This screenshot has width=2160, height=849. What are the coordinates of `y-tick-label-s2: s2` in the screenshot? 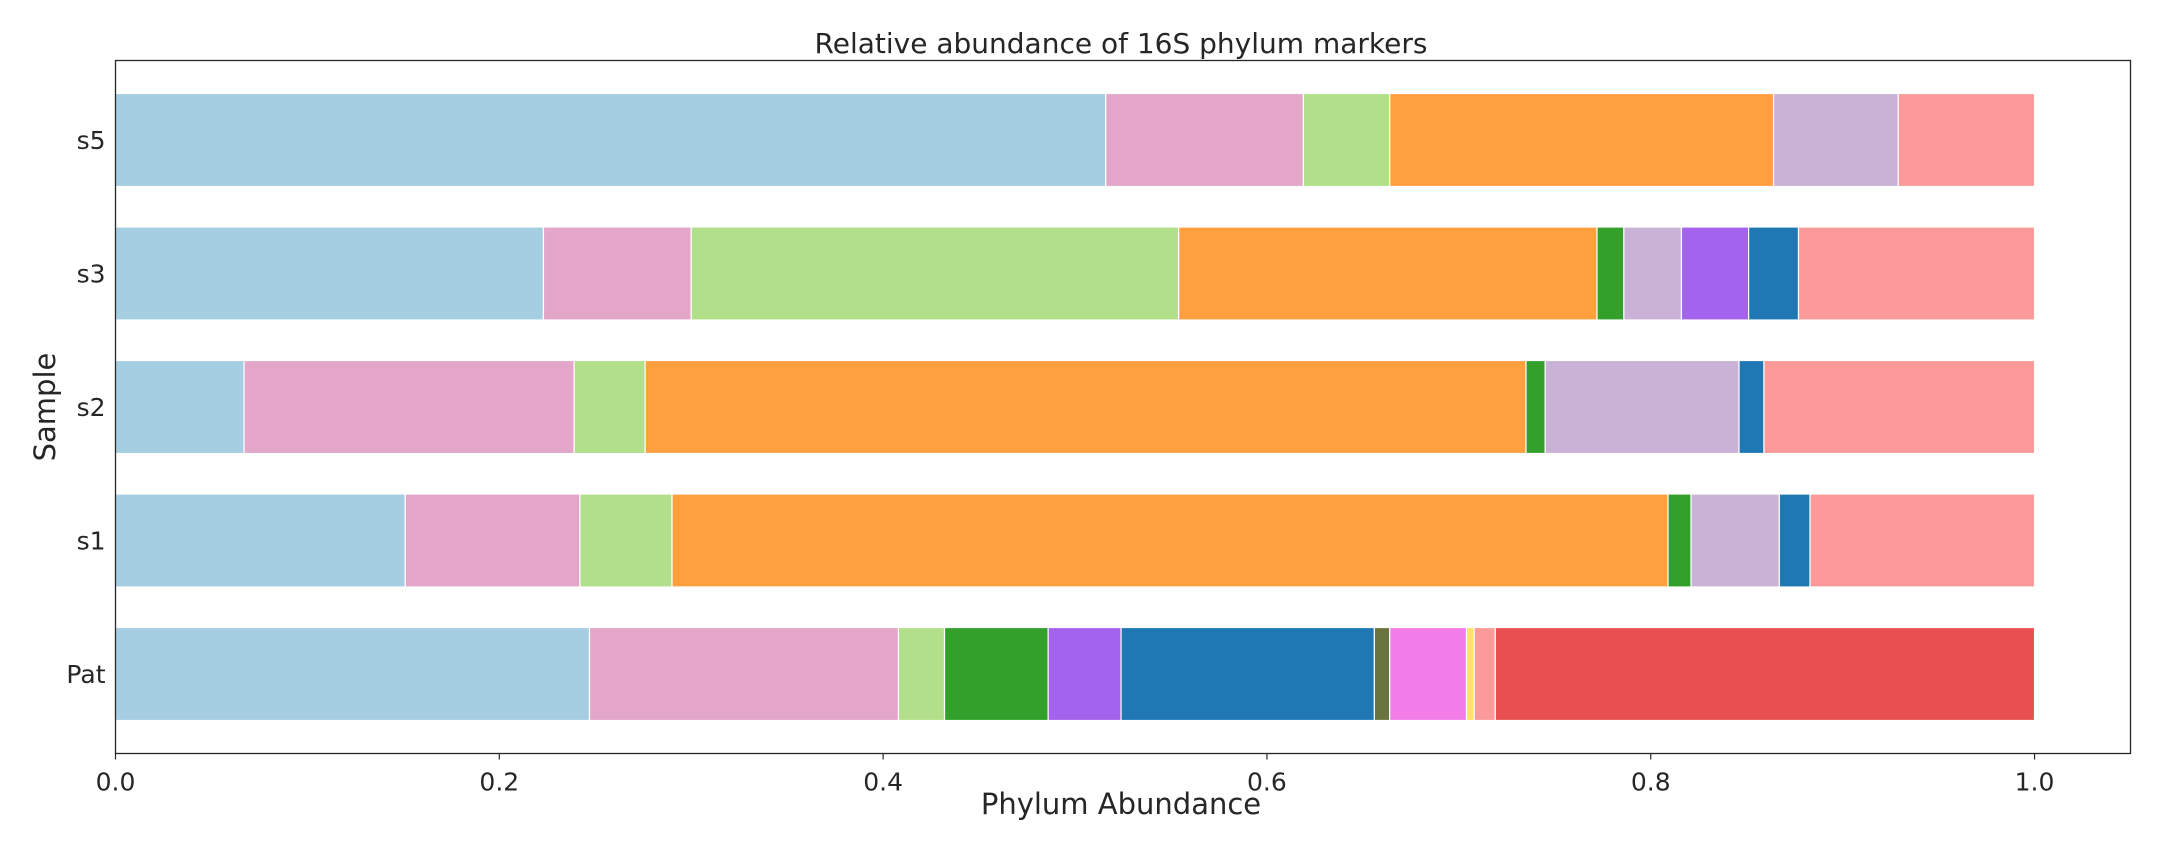 It's located at (91, 407).